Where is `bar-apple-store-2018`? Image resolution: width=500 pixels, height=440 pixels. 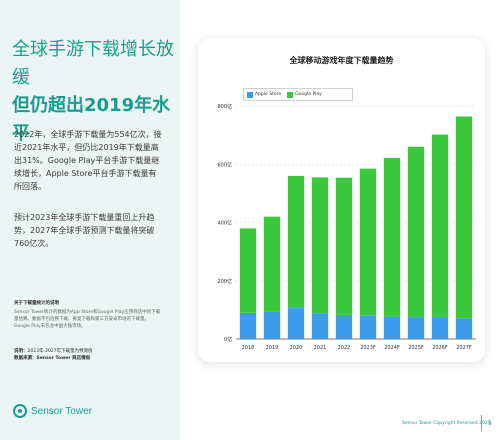
bar-apple-store-2018 is located at coordinates (248, 325).